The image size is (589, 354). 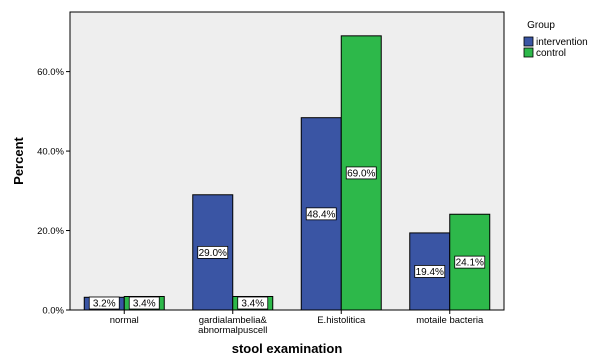 I want to click on data-label: 69.0%, so click(x=361, y=174).